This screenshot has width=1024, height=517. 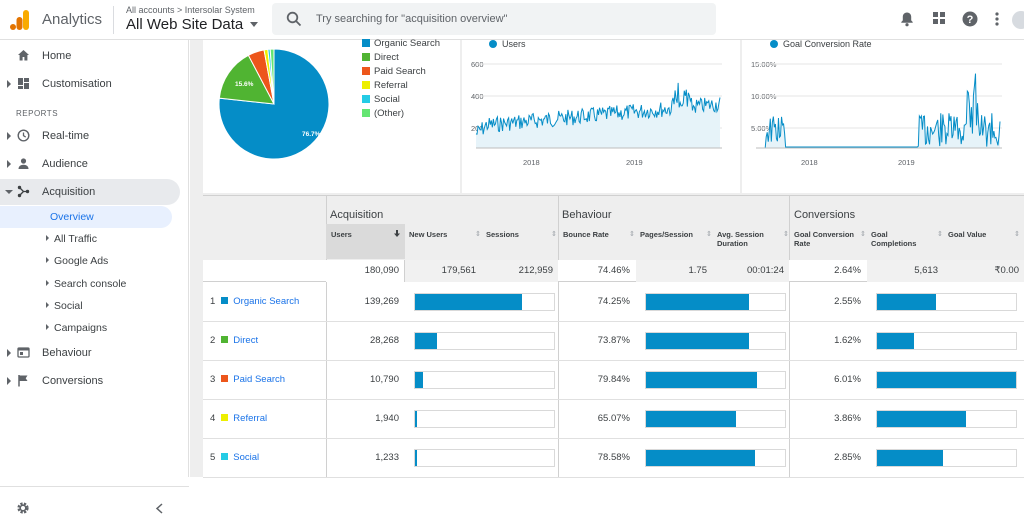 What do you see at coordinates (397, 233) in the screenshot?
I see `sort-desc-icon` at bounding box center [397, 233].